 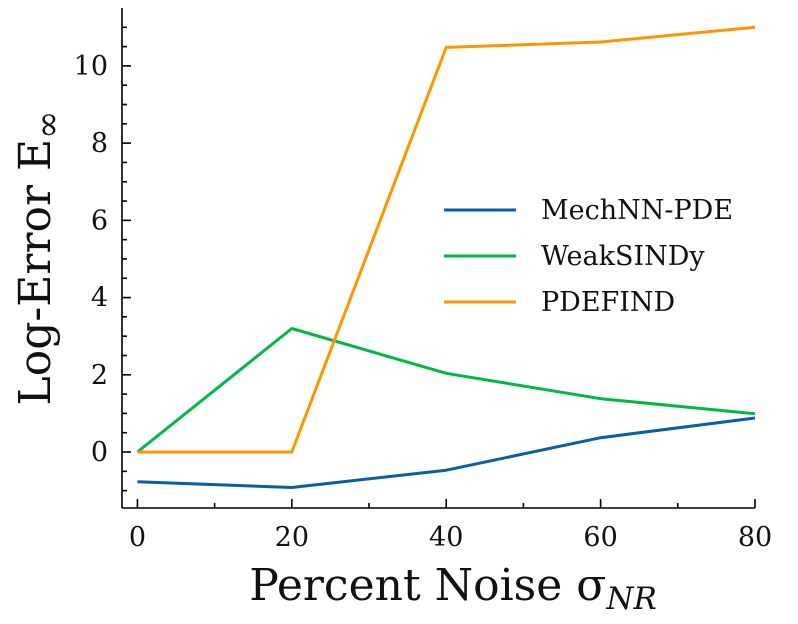 What do you see at coordinates (99, 220) in the screenshot?
I see `y-tick-label: 6` at bounding box center [99, 220].